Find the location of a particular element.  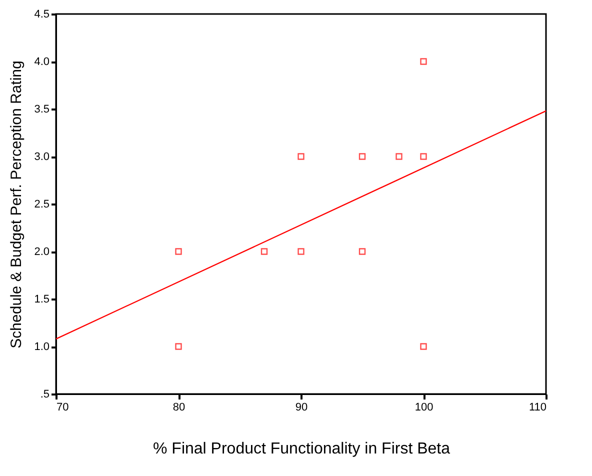

x-tick-label: 110 is located at coordinates (537, 408).